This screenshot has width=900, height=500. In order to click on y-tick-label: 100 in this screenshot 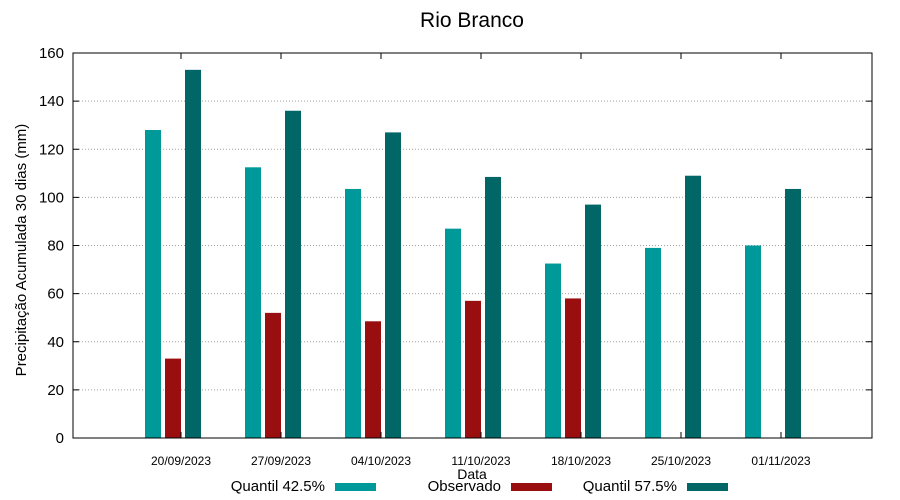, I will do `click(51, 197)`.